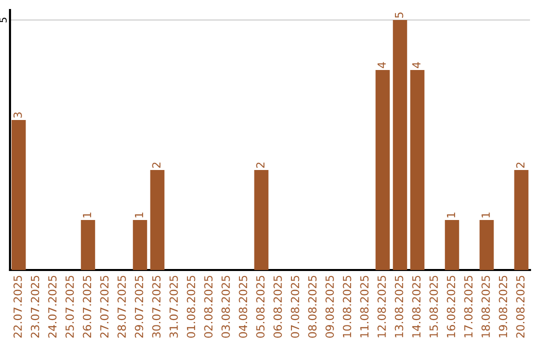 This screenshot has width=540, height=340. Describe the element at coordinates (191, 307) in the screenshot. I see `x-tick-label: 01.08.2025` at that location.